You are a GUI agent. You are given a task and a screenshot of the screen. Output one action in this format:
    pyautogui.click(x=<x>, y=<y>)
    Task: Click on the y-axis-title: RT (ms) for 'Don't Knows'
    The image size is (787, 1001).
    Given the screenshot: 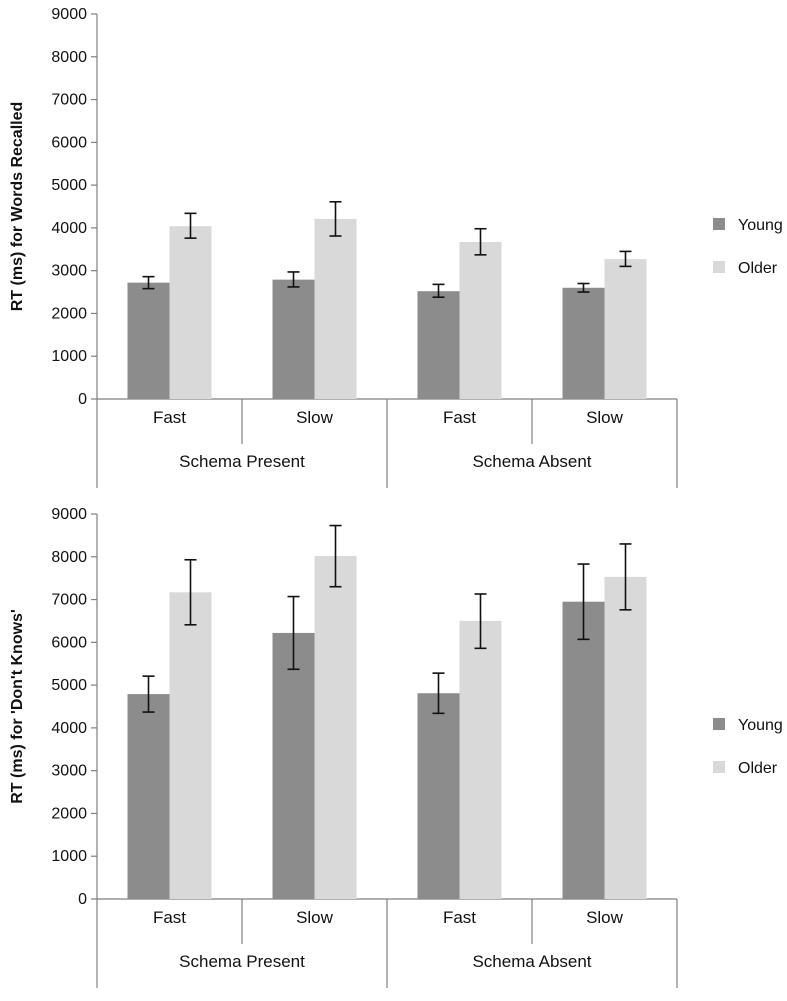 What is the action you would take?
    pyautogui.click(x=17, y=706)
    